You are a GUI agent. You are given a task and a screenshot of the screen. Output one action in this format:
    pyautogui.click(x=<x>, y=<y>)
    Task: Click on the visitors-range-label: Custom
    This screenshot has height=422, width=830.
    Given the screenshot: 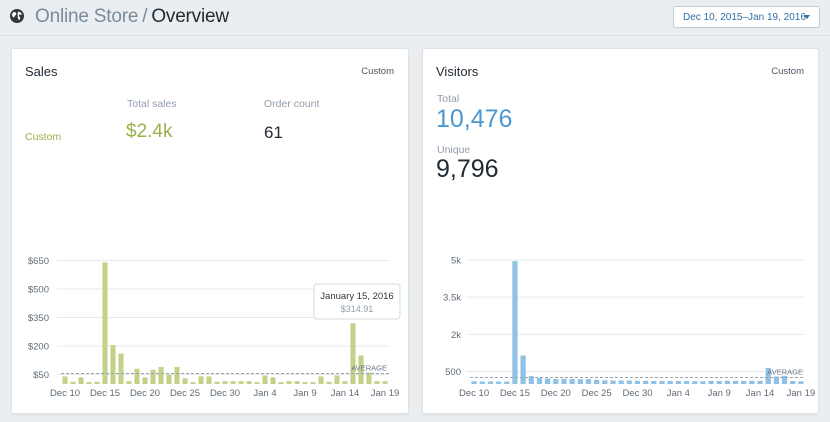 What is the action you would take?
    pyautogui.click(x=787, y=71)
    